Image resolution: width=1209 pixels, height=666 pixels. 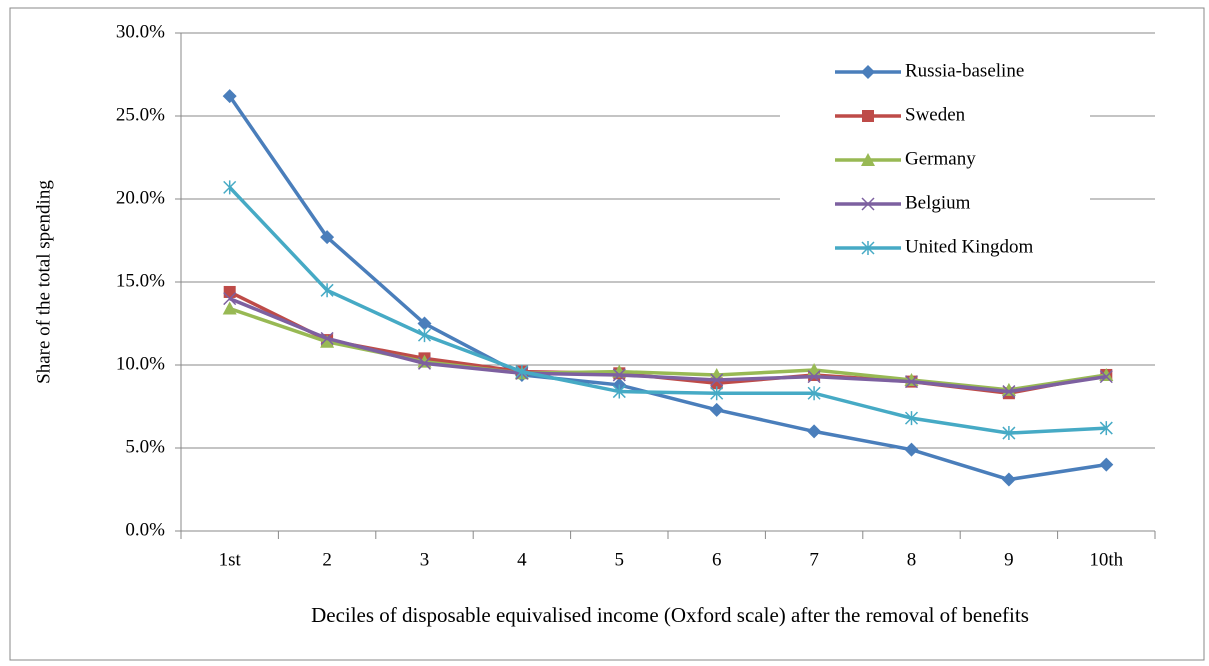 What do you see at coordinates (230, 559) in the screenshot?
I see `x-tick-label: 1st` at bounding box center [230, 559].